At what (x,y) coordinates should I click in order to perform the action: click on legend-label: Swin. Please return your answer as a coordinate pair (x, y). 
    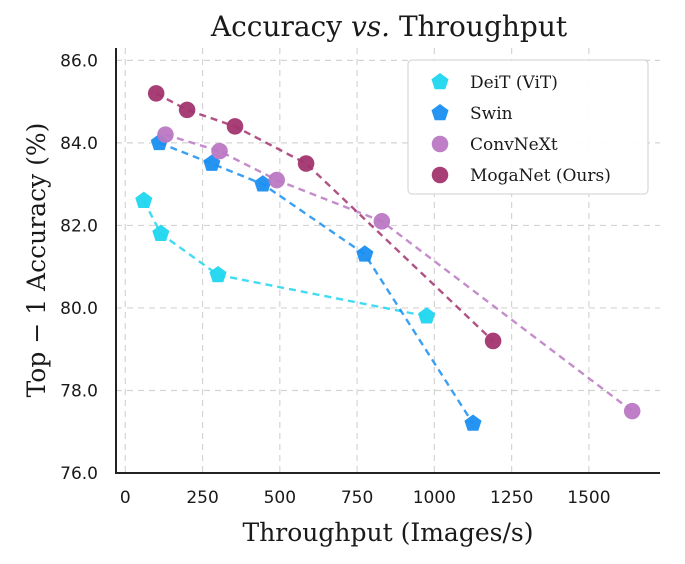
    Looking at the image, I should click on (491, 114).